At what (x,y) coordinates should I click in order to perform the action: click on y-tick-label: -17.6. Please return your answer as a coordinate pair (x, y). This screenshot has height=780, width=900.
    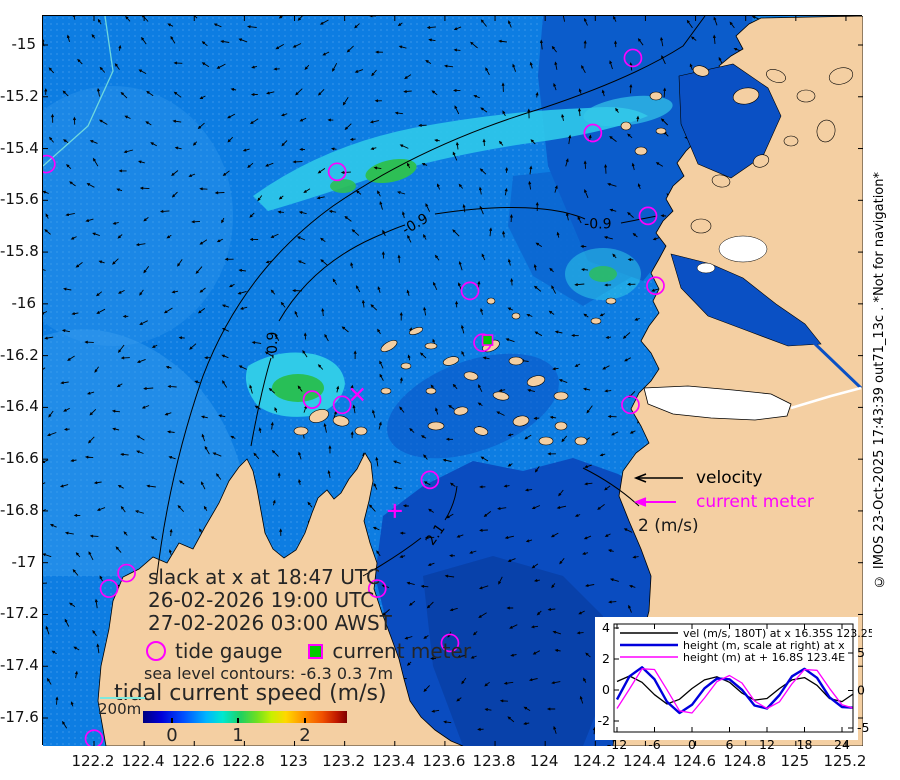
    Looking at the image, I should click on (19, 717).